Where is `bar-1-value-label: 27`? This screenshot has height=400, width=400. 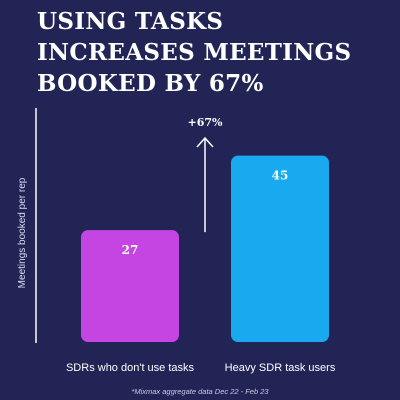 bar-1-value-label: 27 is located at coordinates (130, 250).